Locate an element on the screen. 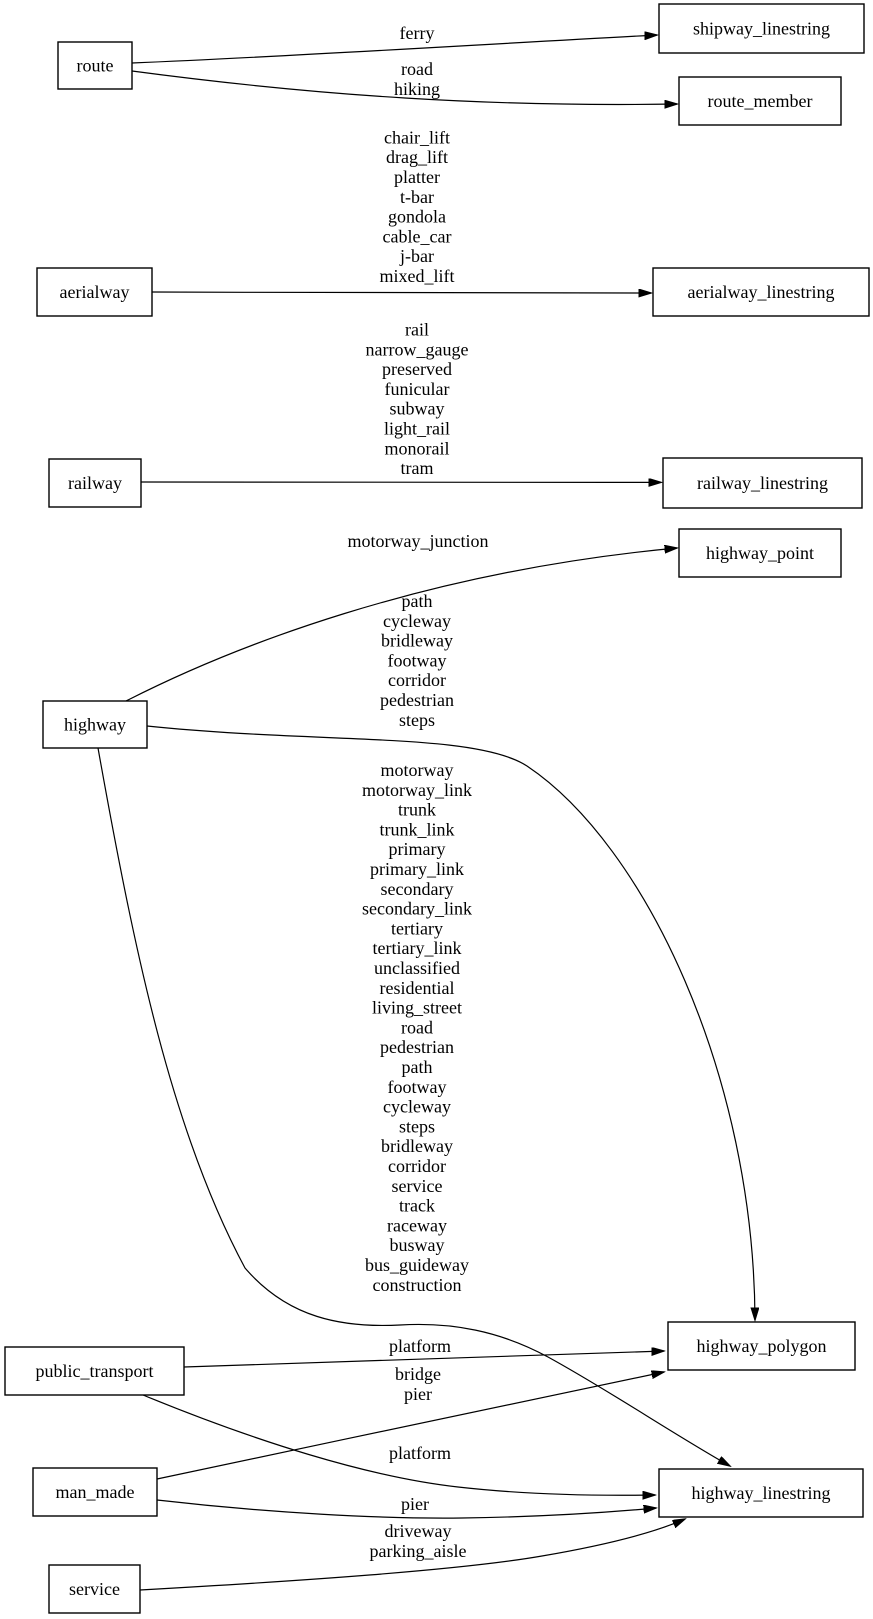 The image size is (873, 1619). edge-label-line: cable_car is located at coordinates (417, 236).